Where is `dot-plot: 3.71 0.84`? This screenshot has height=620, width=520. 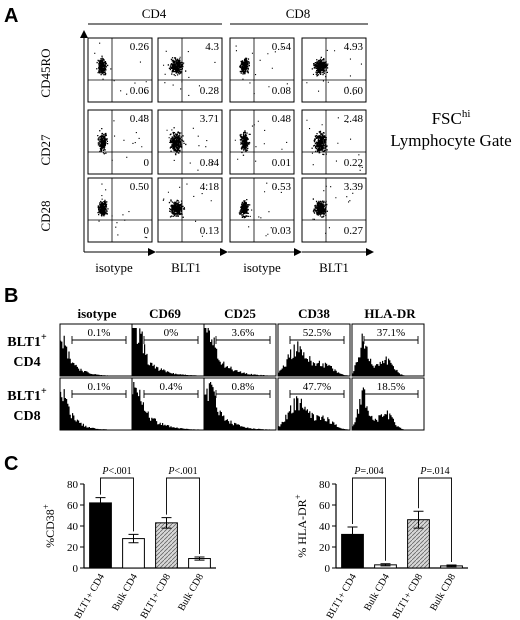
dot-plot: 3.71 0.84 is located at coordinates (190, 142).